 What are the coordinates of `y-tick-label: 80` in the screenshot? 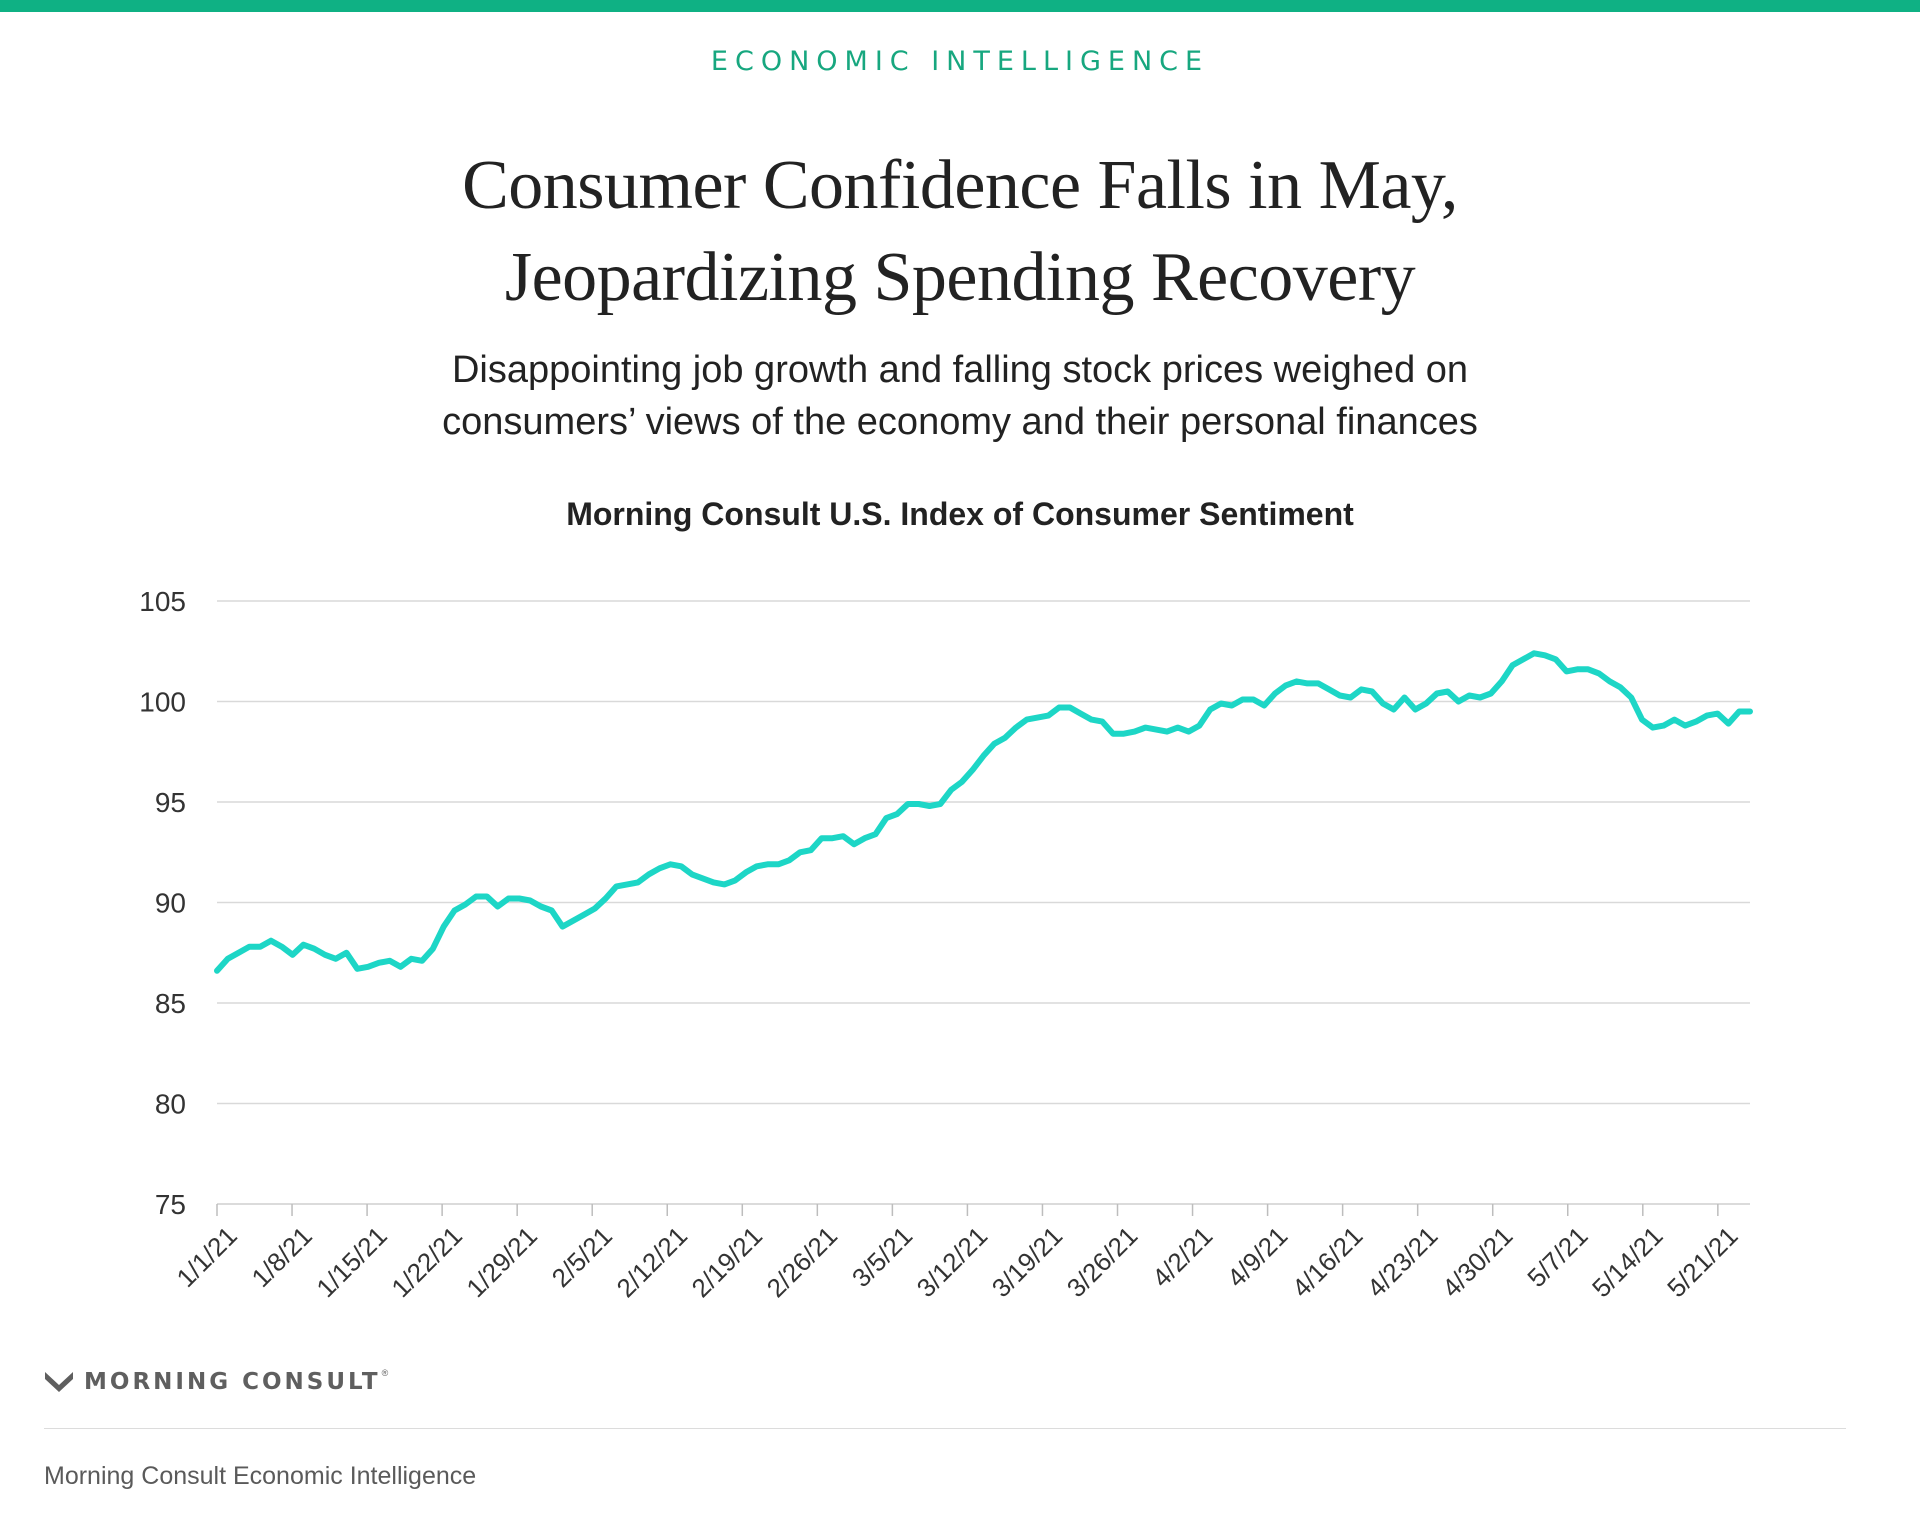 It's located at (170, 1104).